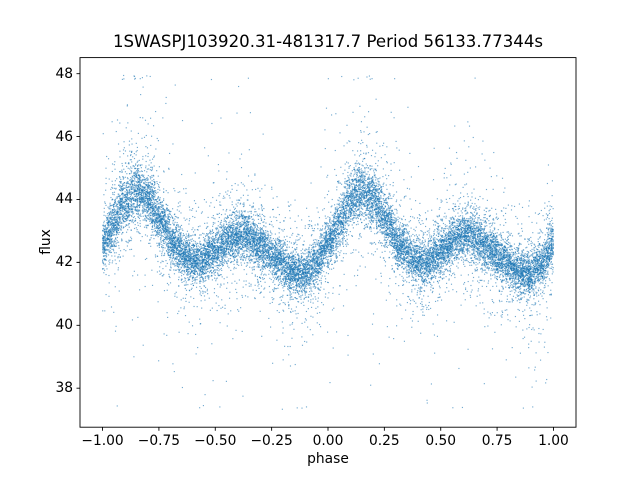 Image resolution: width=640 pixels, height=480 pixels. Describe the element at coordinates (64, 262) in the screenshot. I see `y-tick-label: 42` at that location.